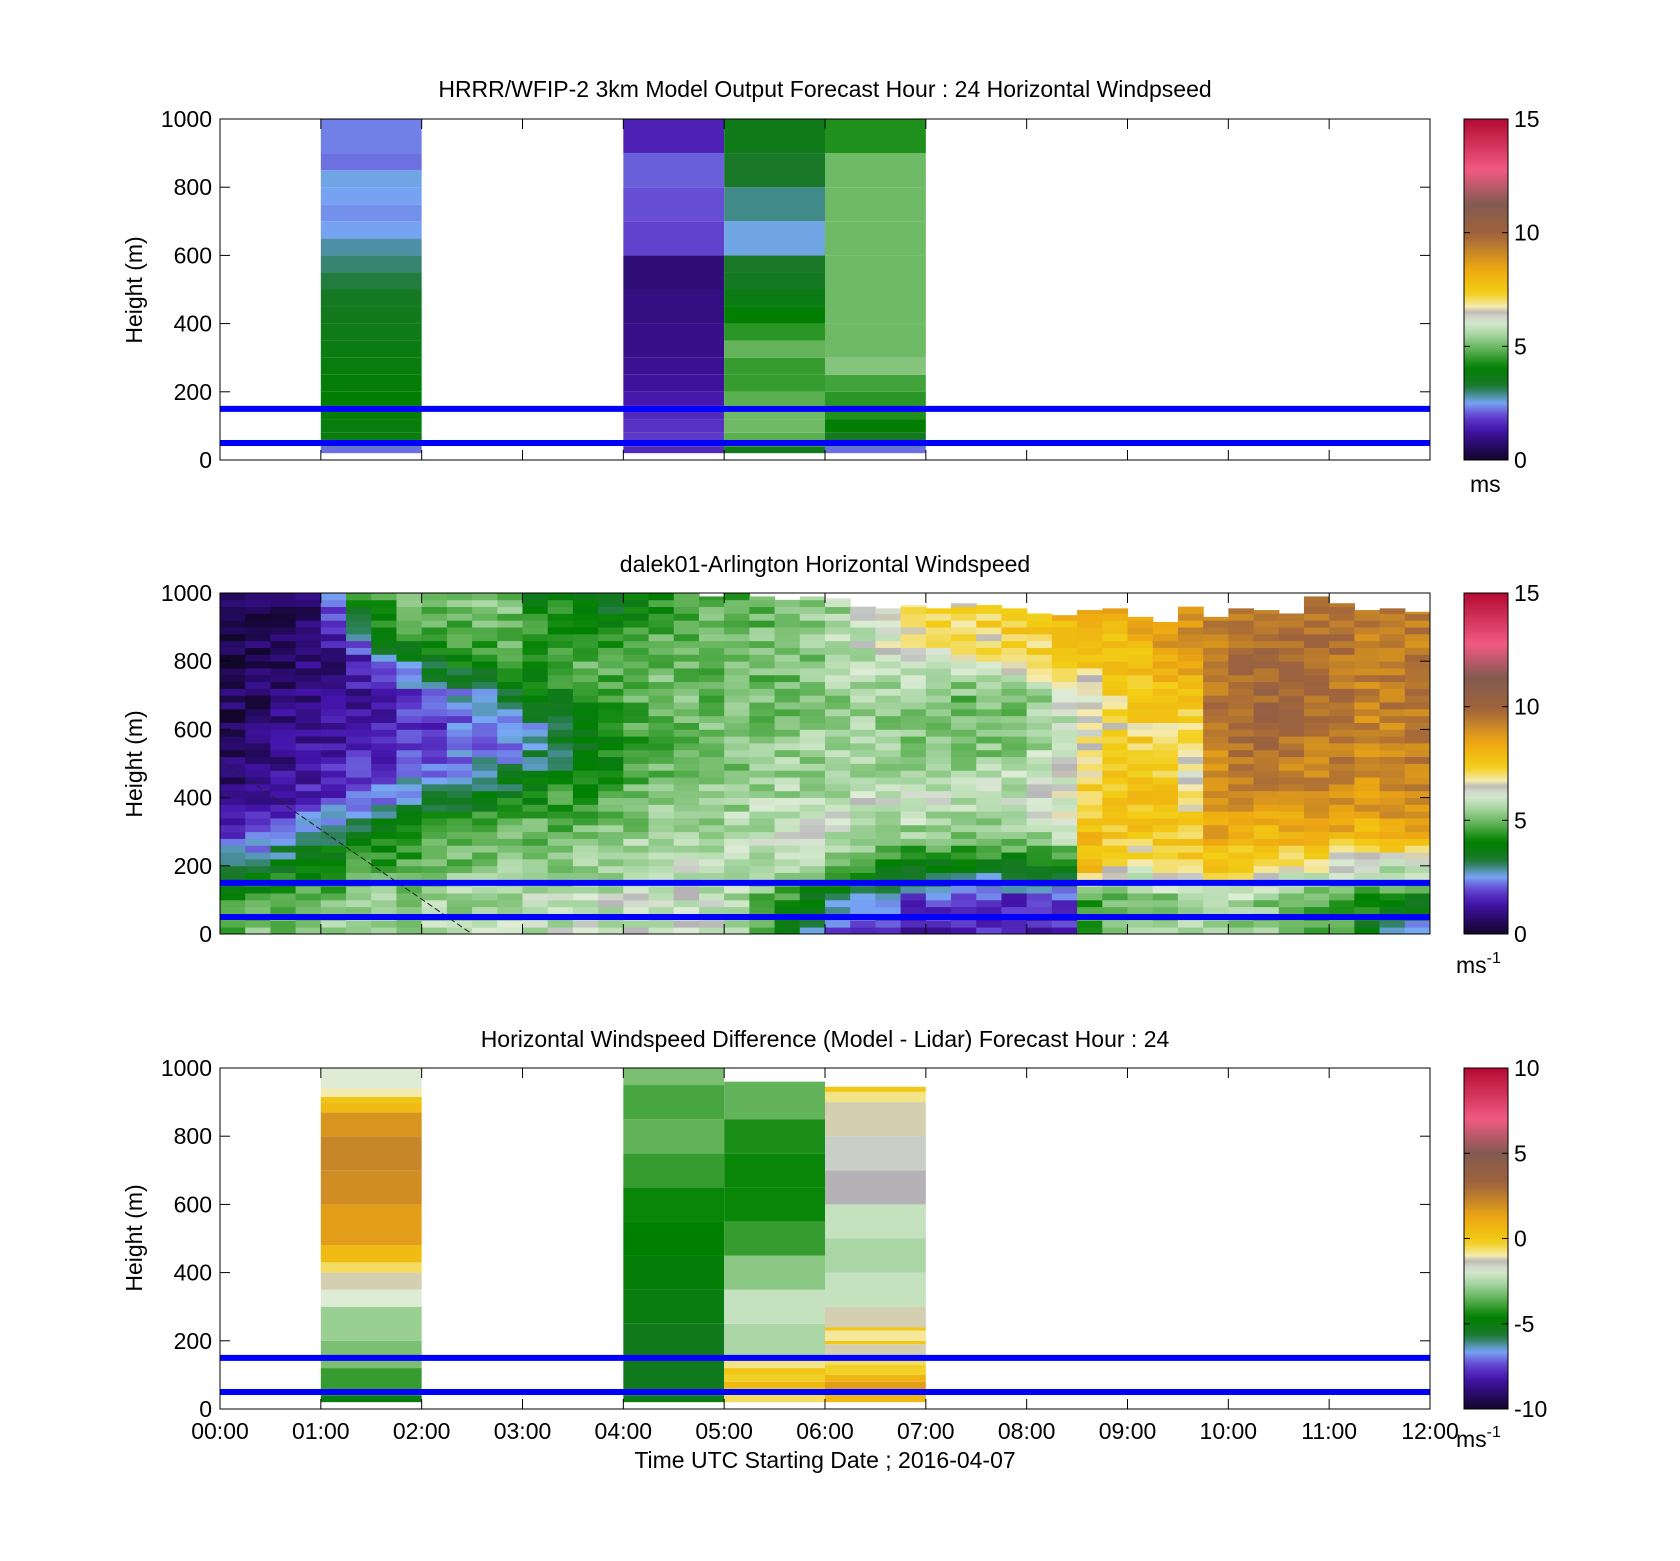  Describe the element at coordinates (205, 460) in the screenshot. I see `y-tick-label: 0` at that location.